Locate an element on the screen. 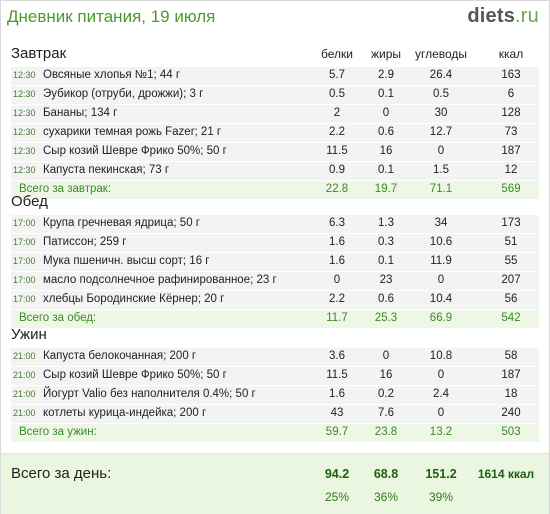 This screenshot has width=550, height=514. food-name: Бананы; 134 г is located at coordinates (80, 113).